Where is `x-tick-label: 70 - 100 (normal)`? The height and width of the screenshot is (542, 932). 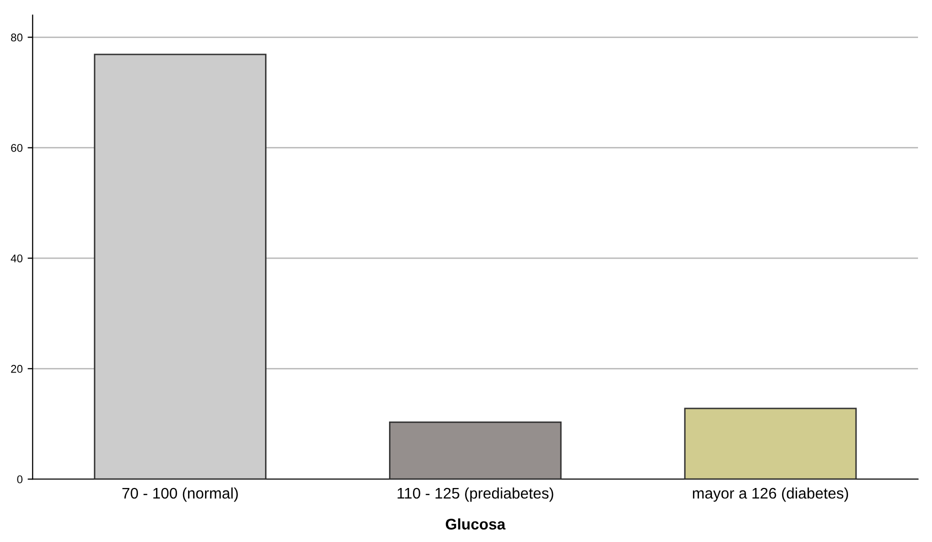 x-tick-label: 70 - 100 (normal) is located at coordinates (180, 494).